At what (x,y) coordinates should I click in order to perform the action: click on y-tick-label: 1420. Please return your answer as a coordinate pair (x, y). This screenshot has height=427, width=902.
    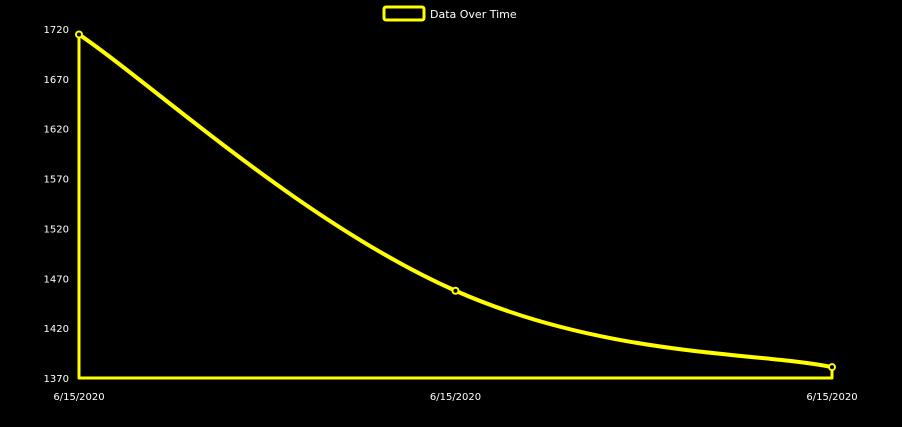
    Looking at the image, I should click on (56, 329).